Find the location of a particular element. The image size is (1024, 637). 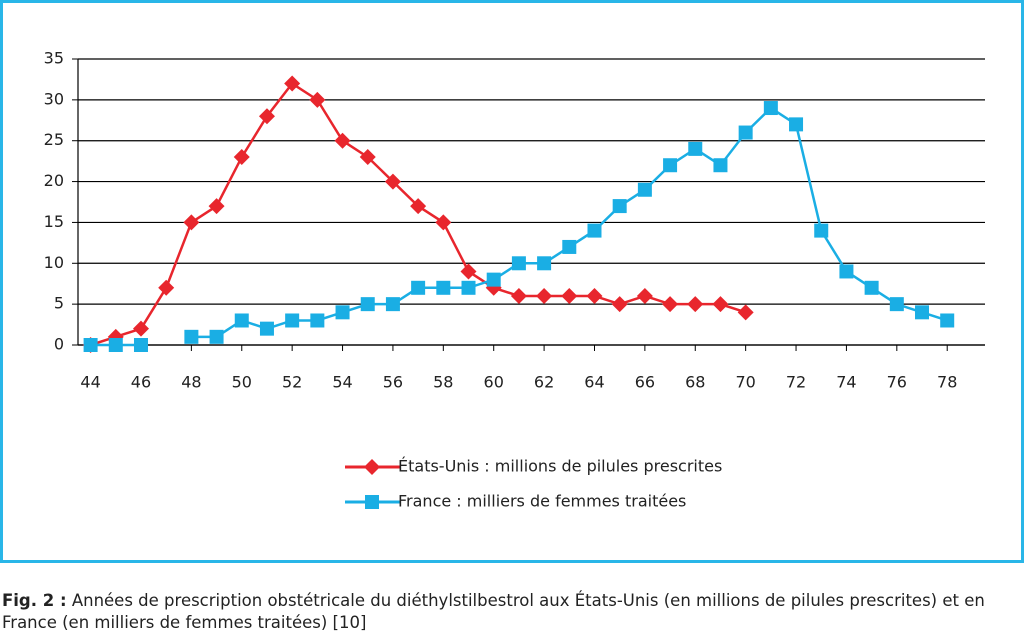

x-tick-label: 68 is located at coordinates (695, 382).